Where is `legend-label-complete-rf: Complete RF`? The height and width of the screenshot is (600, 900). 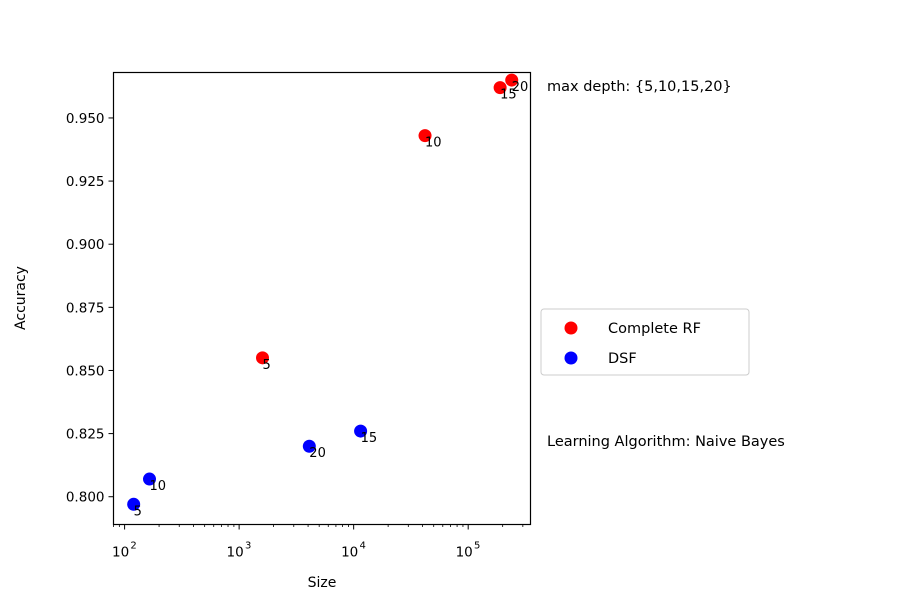
legend-label-complete-rf: Complete RF is located at coordinates (654, 329).